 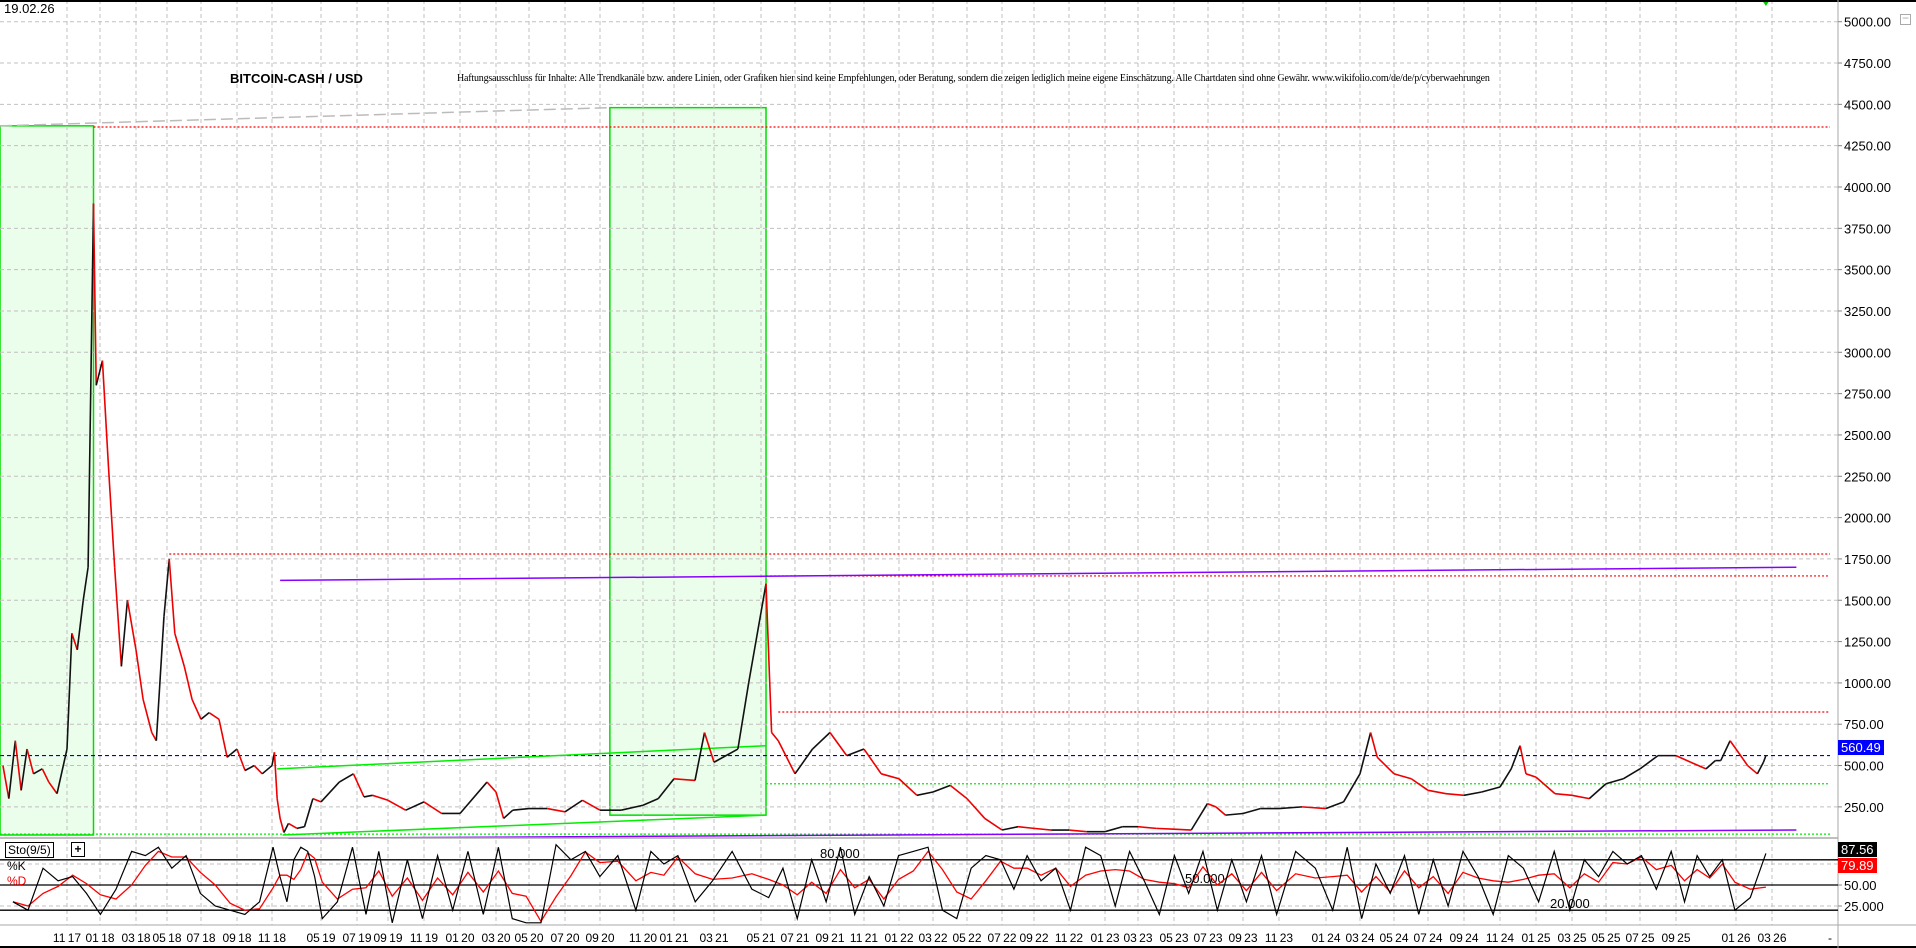 What do you see at coordinates (1675, 938) in the screenshot?
I see `x-tick-label: 09 25` at bounding box center [1675, 938].